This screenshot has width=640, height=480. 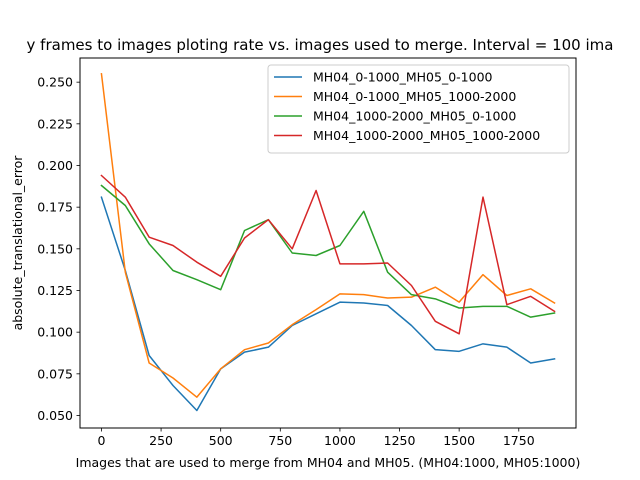 I want to click on x-axis: 0 250 500 750 1000 1250 1500 1750, so click(x=316, y=438).